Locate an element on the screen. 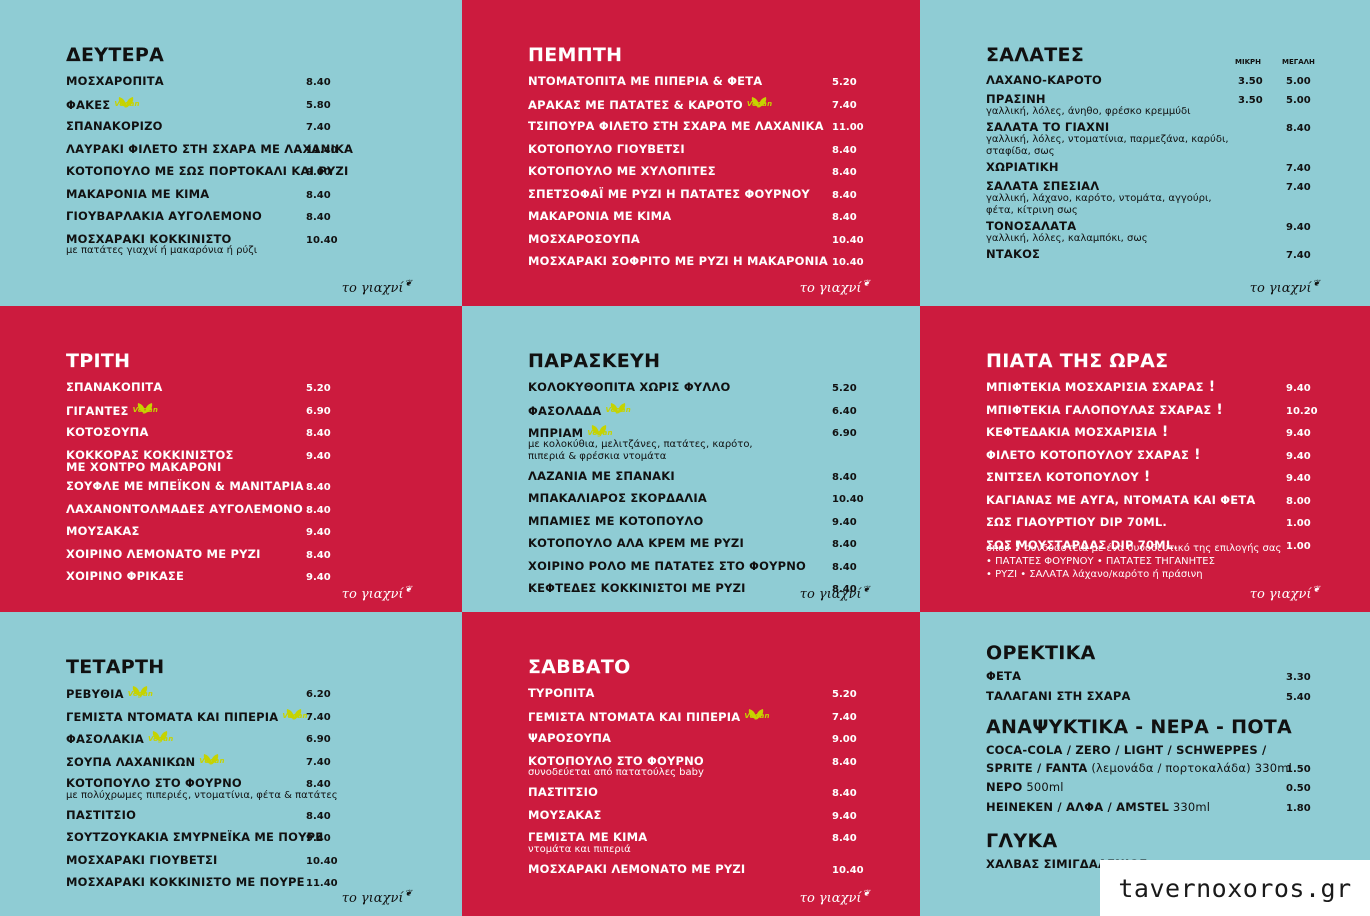 The width and height of the screenshot is (1370, 916). dish-price: 11.00 is located at coordinates (848, 127).